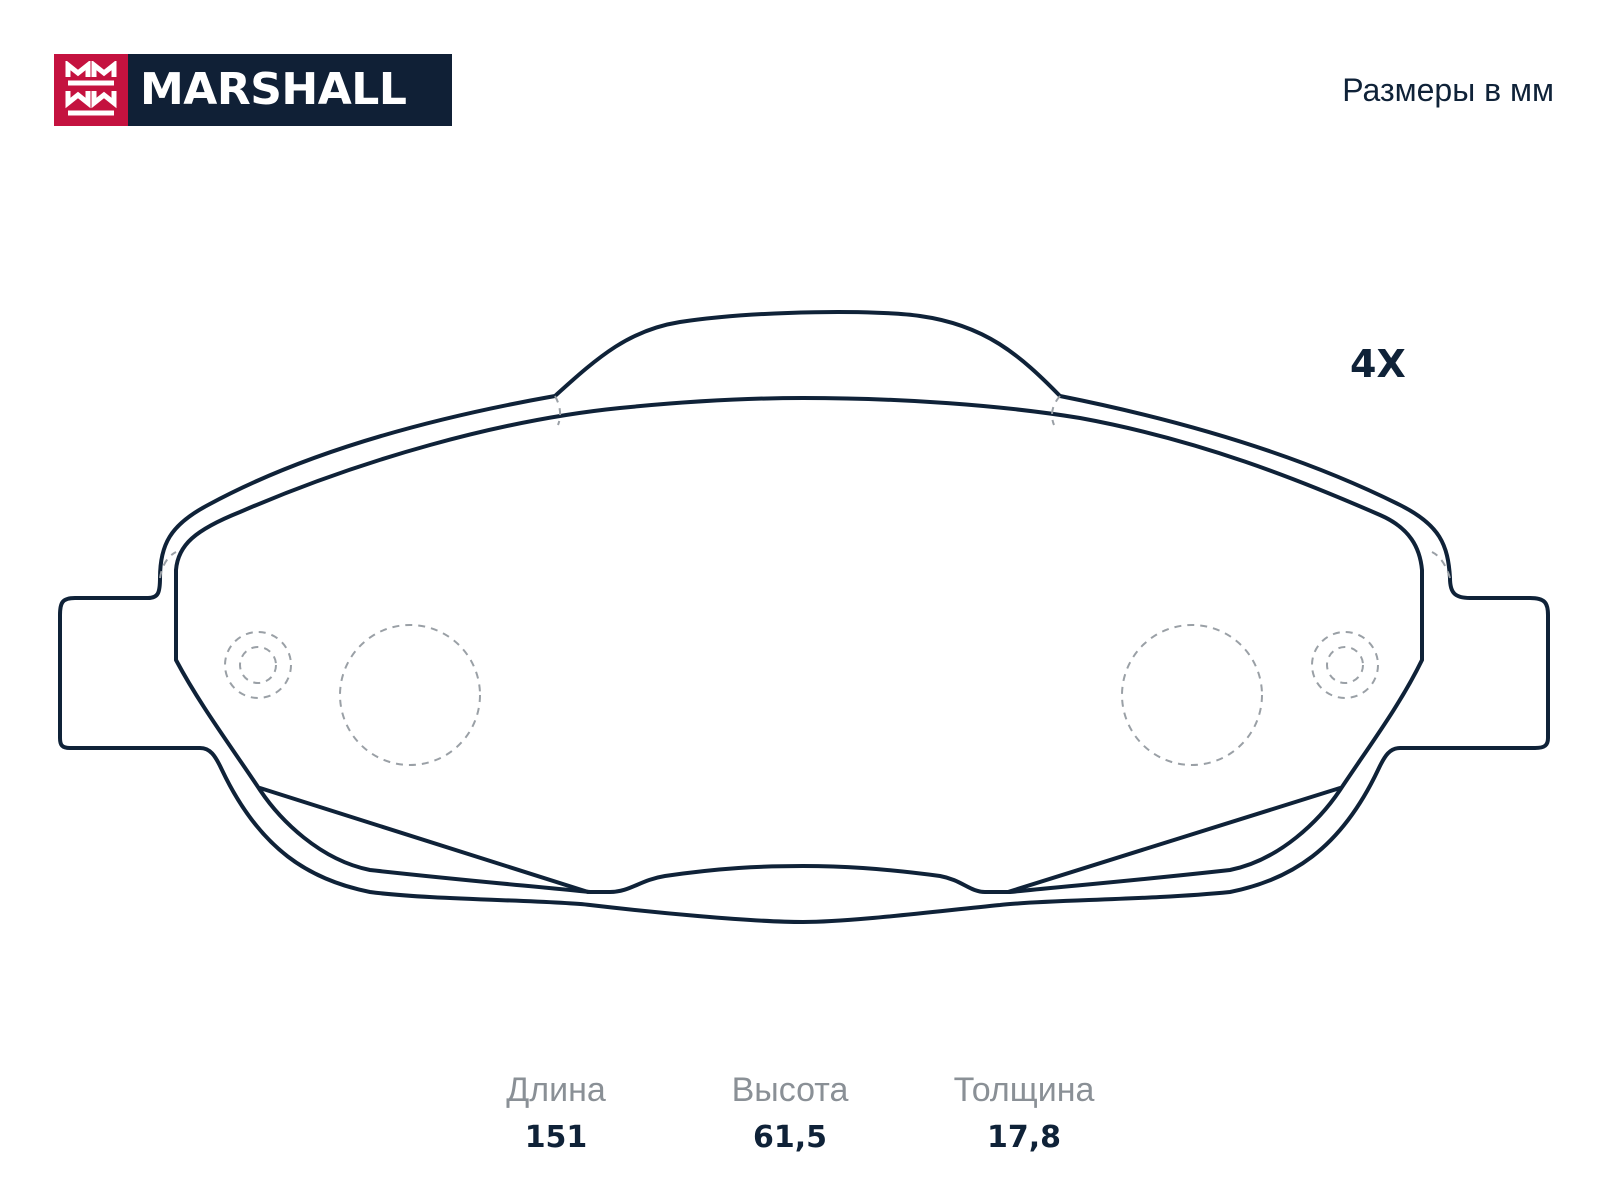 The image size is (1600, 1200). What do you see at coordinates (1024, 1114) in the screenshot?
I see `spec-thickness: Толщина 17,8` at bounding box center [1024, 1114].